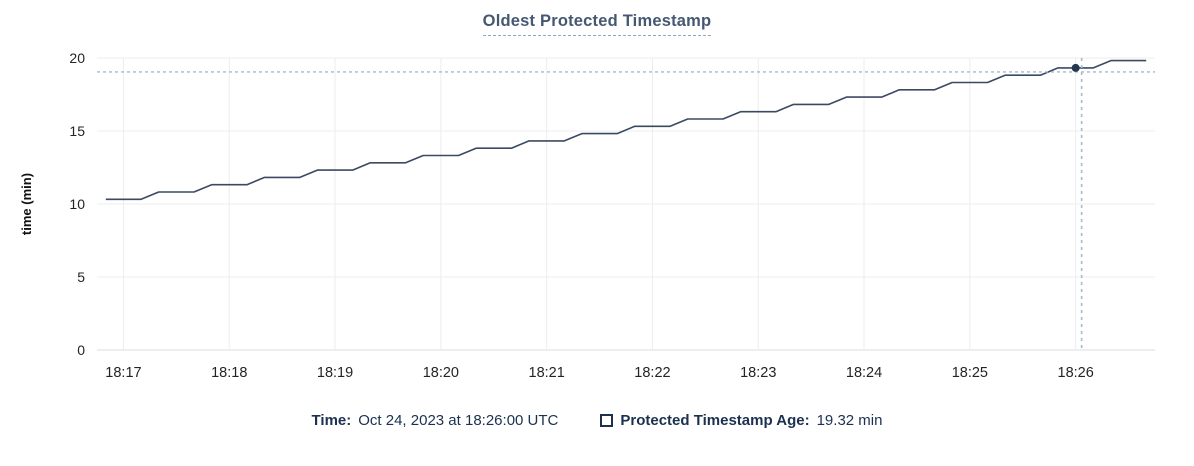  What do you see at coordinates (1076, 373) in the screenshot?
I see `x-tick-label: 18:26` at bounding box center [1076, 373].